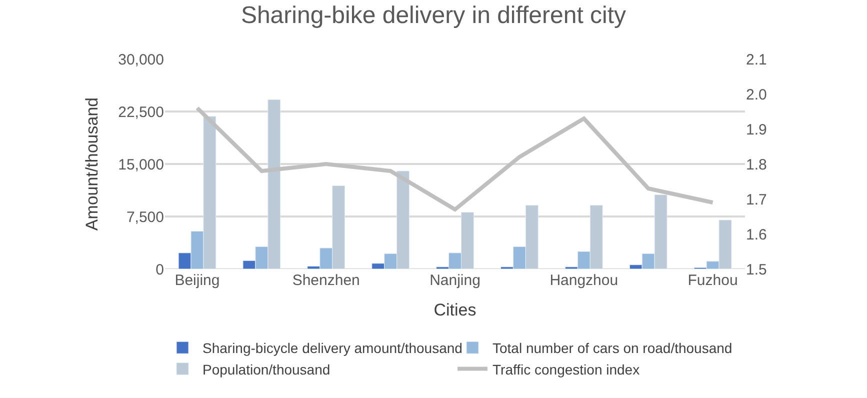 Image resolution: width=867 pixels, height=398 pixels. What do you see at coordinates (145, 217) in the screenshot?
I see `y-tick-label: 7,500` at bounding box center [145, 217].